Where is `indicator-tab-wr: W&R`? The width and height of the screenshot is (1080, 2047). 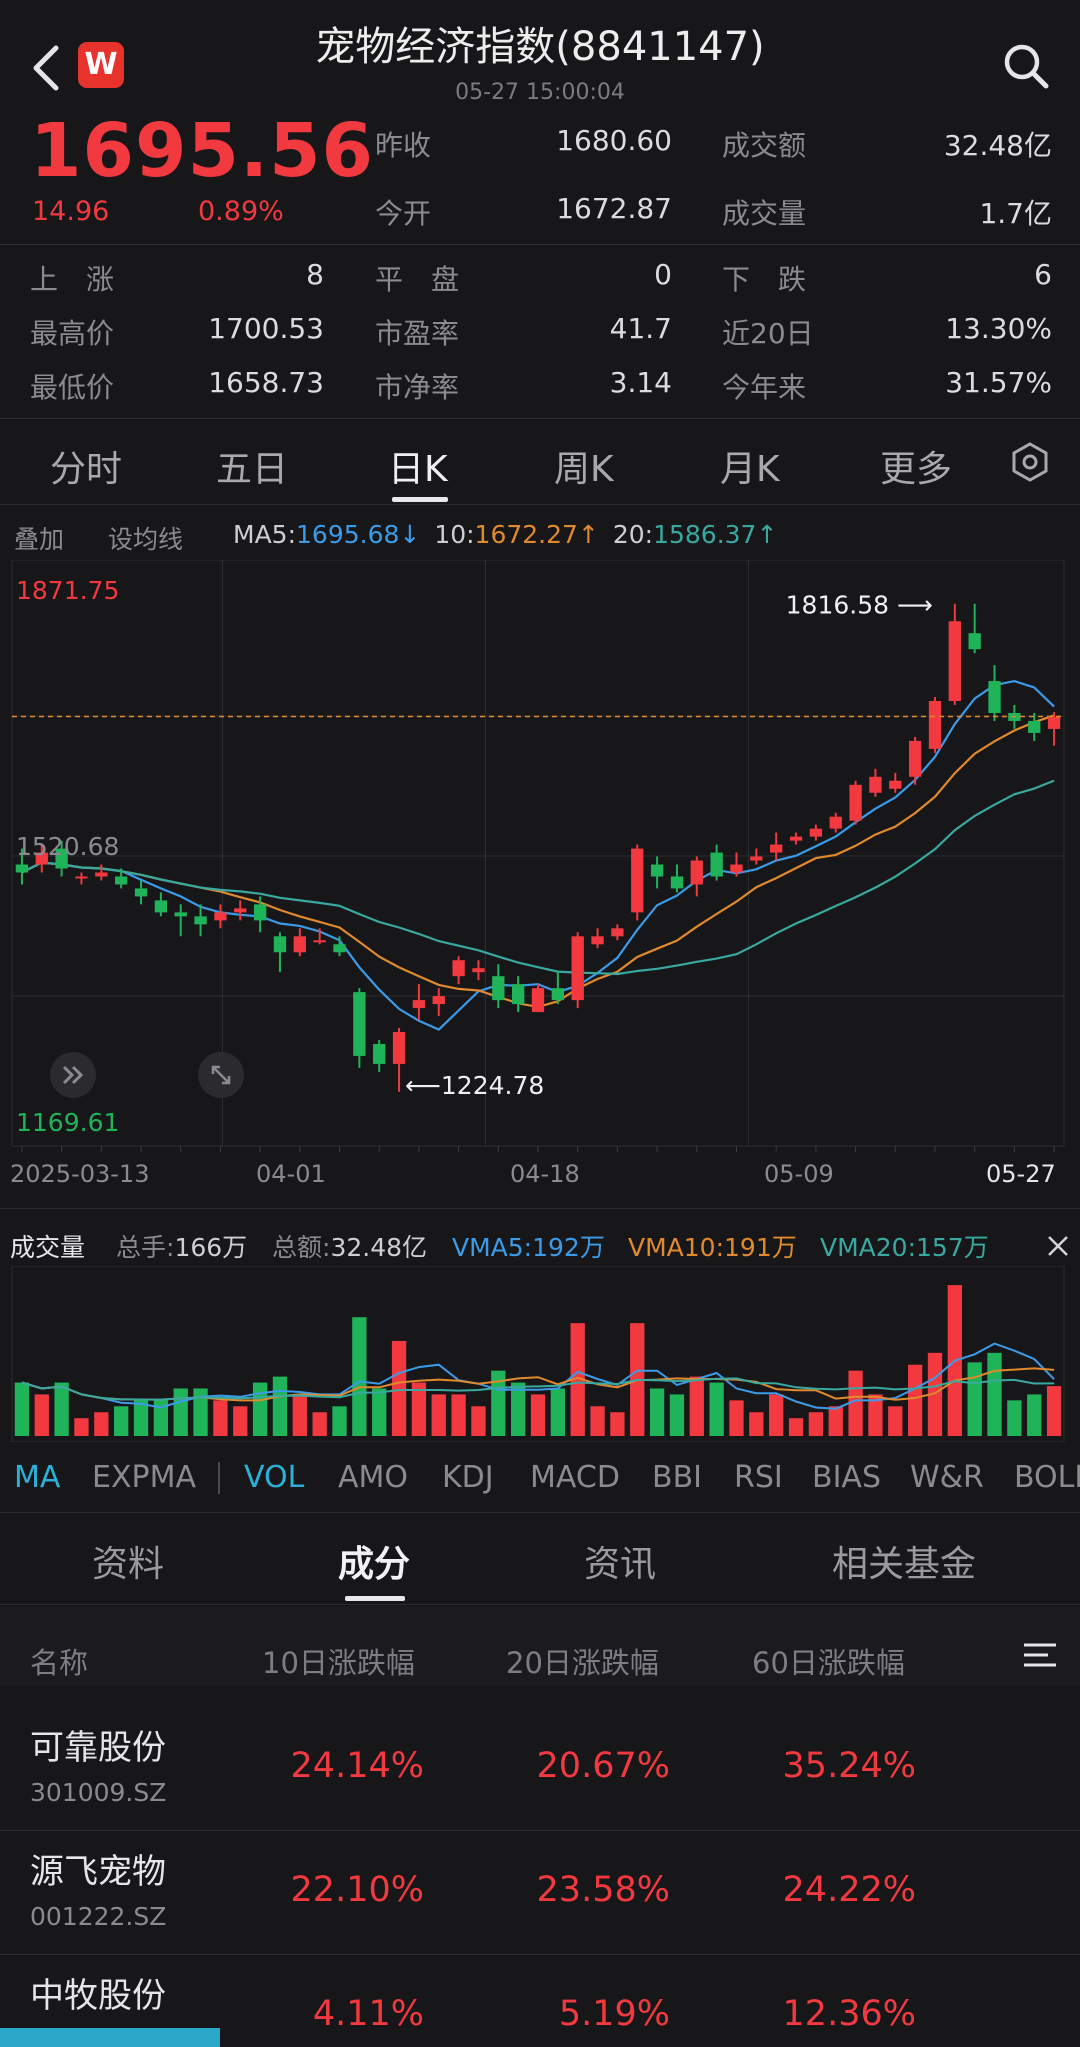 indicator-tab-wr: W&R is located at coordinates (947, 1477).